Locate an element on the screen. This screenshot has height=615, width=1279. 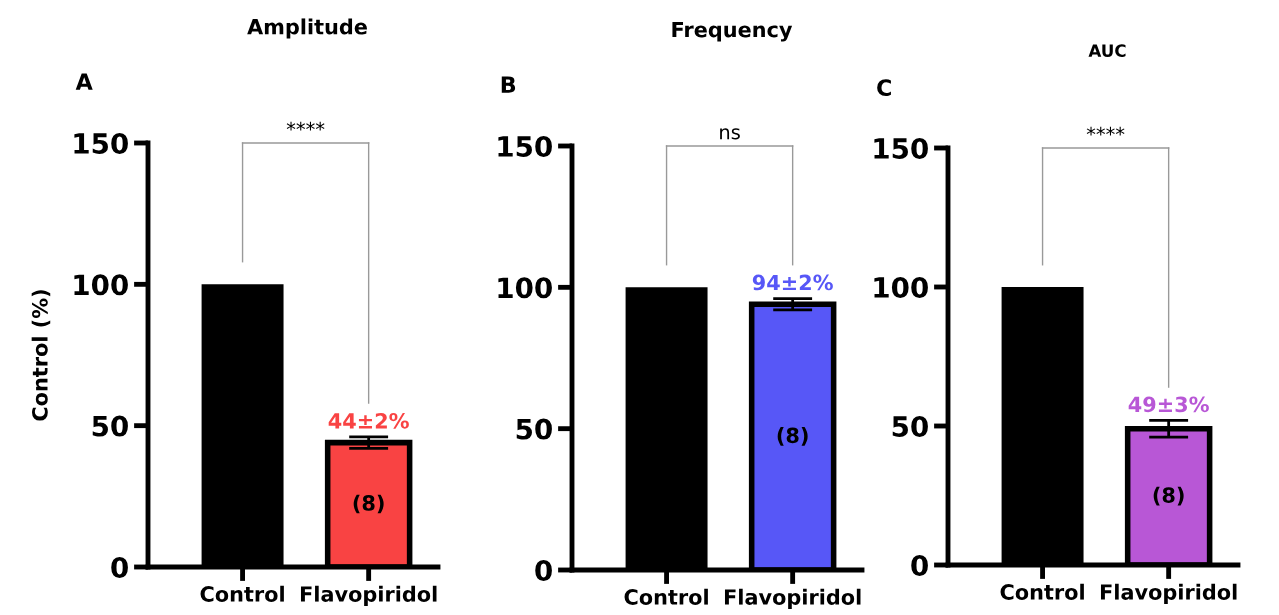
y-axis-title: Control (%) is located at coordinates (41, 355).